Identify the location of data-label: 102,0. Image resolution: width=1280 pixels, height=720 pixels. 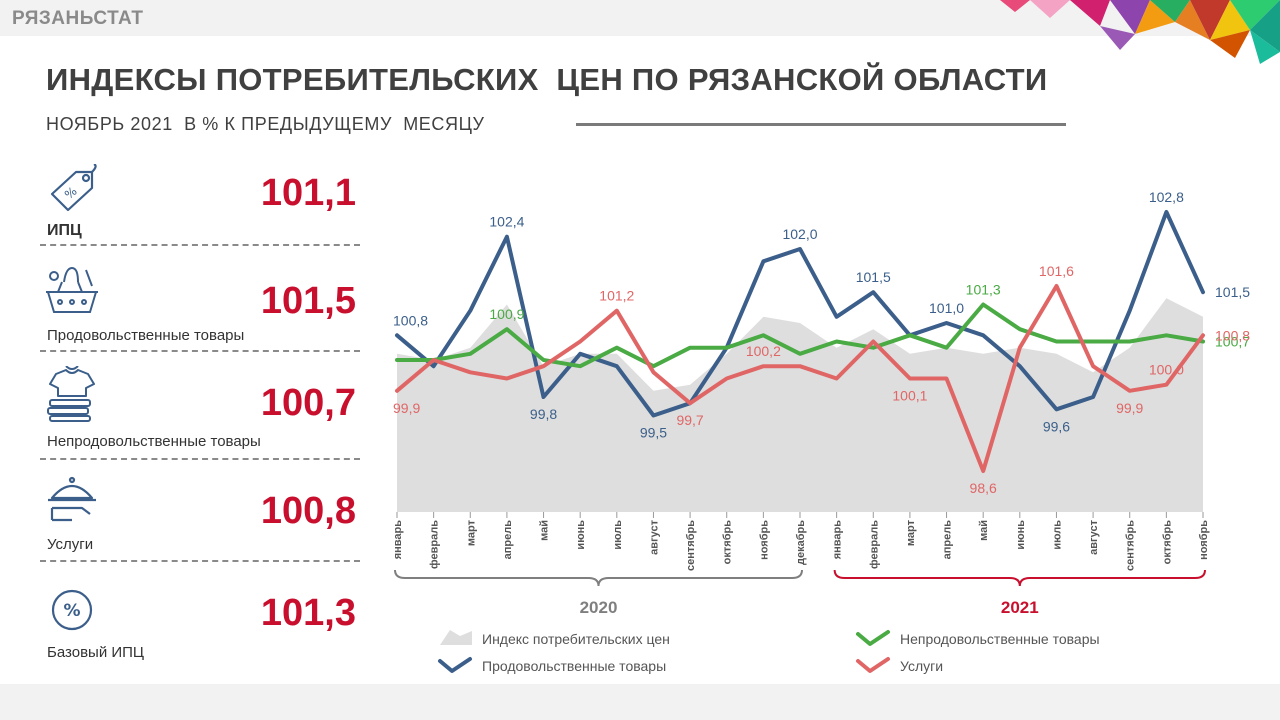
(799, 234).